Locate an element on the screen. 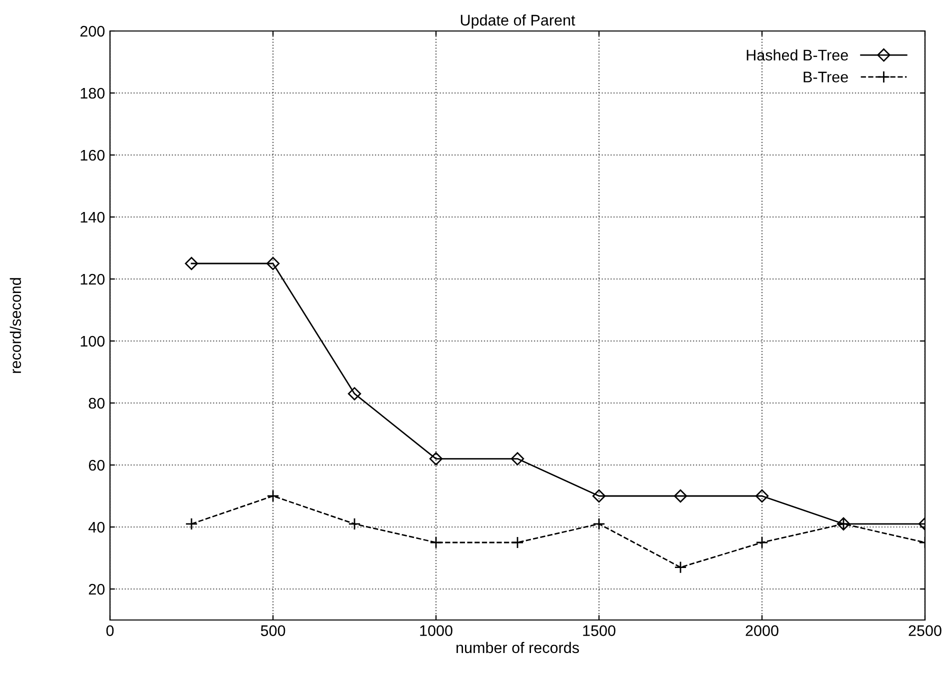 This screenshot has width=943, height=675. y-tick-label: 160 is located at coordinates (92, 155).